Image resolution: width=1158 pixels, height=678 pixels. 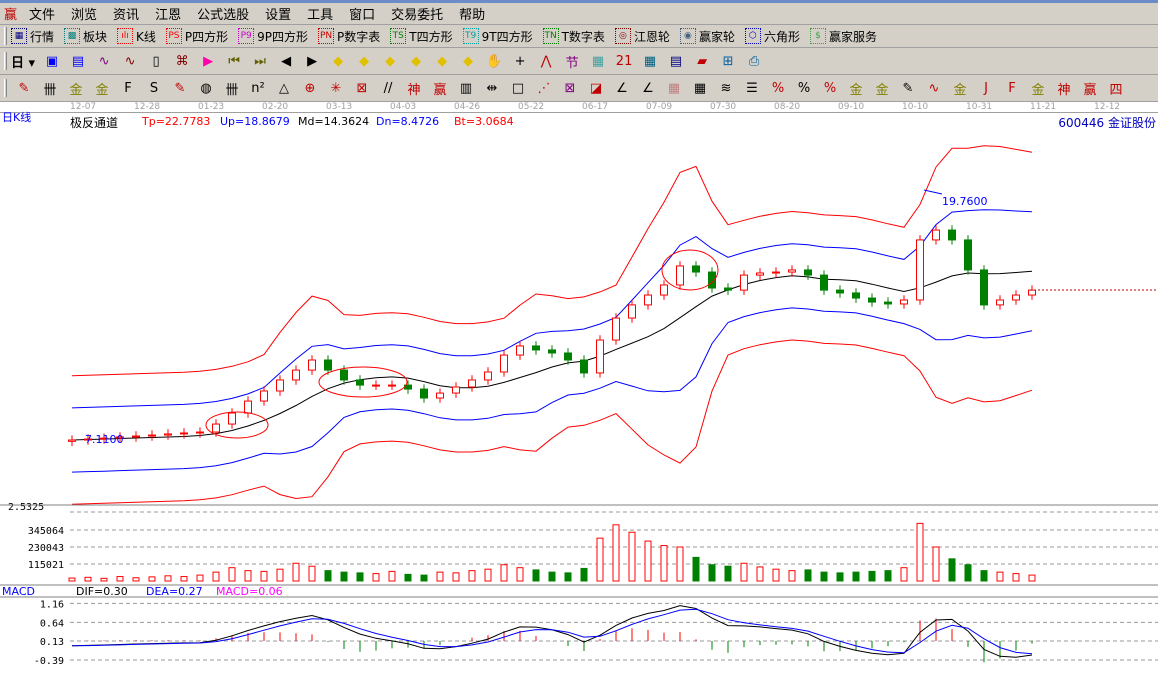 What do you see at coordinates (223, 15) in the screenshot?
I see `menu-item: 公式选股` at bounding box center [223, 15].